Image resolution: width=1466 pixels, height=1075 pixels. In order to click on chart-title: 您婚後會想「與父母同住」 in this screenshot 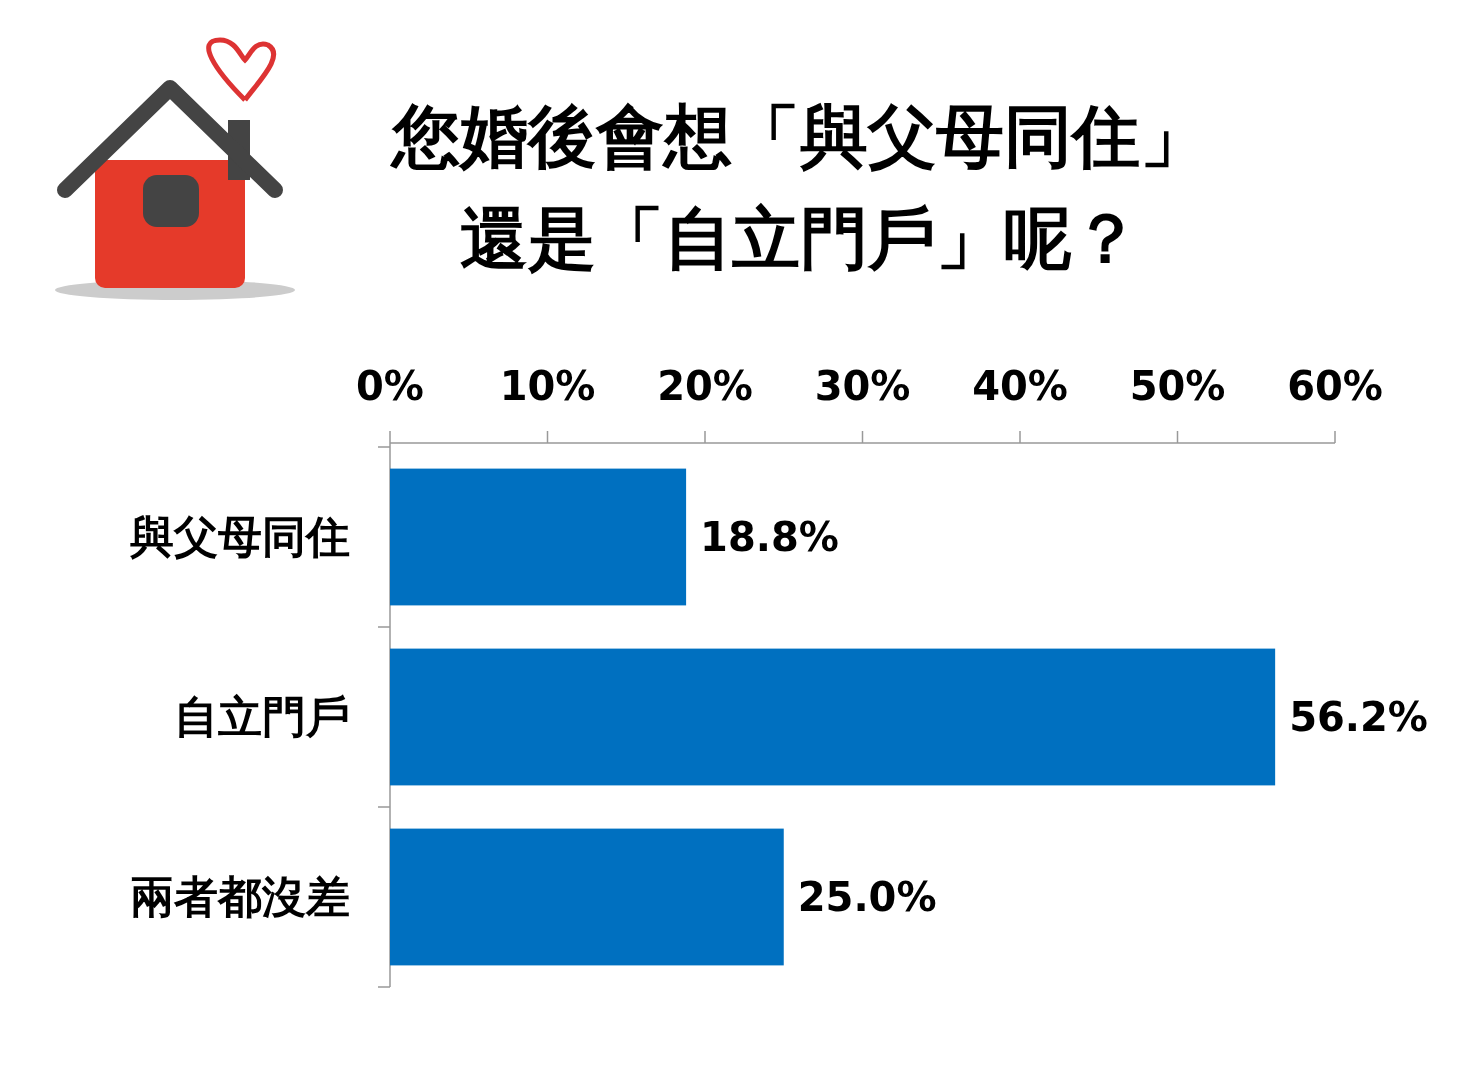, I will do `click(798, 136)`.